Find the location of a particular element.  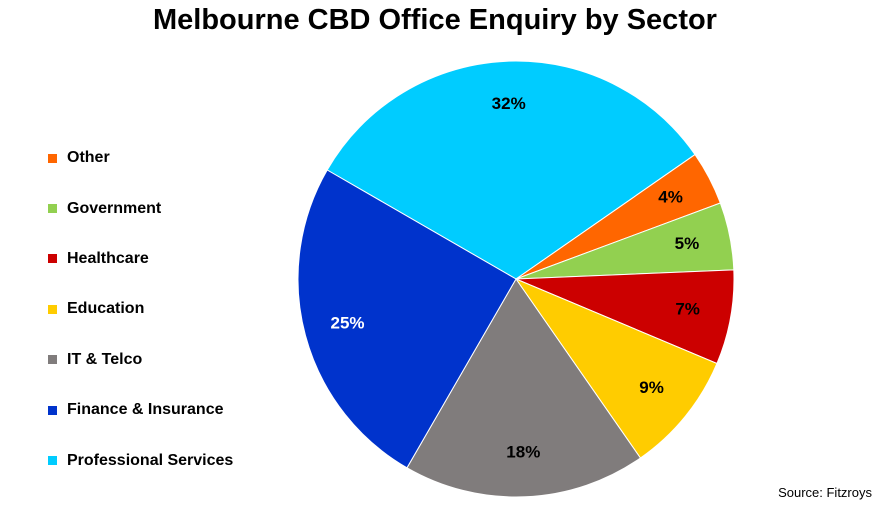

legend-item: Education is located at coordinates (140, 309).